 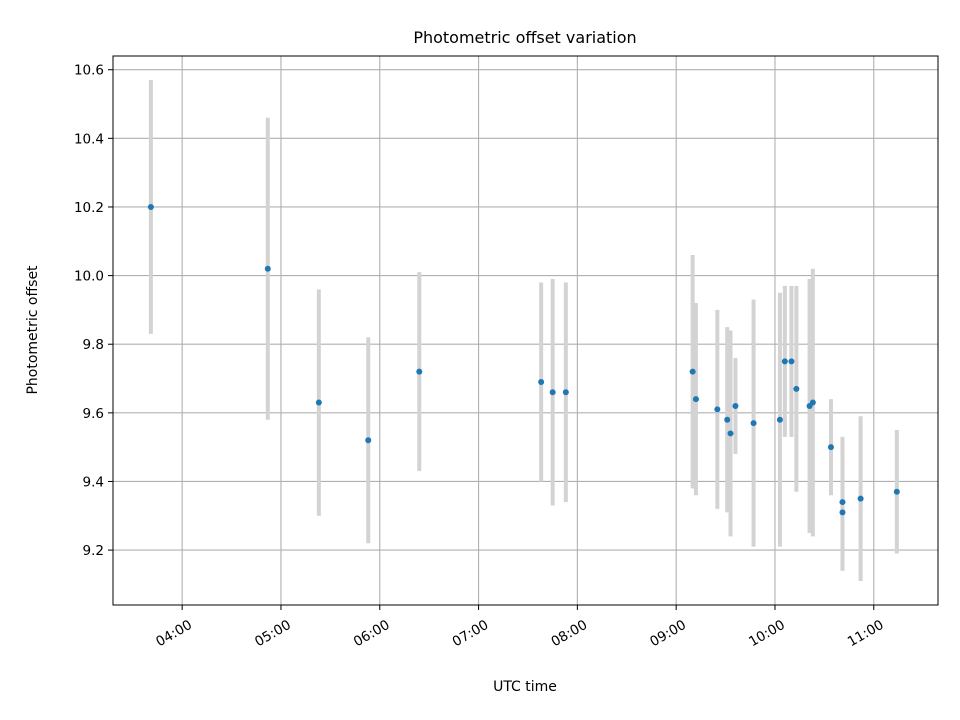 I want to click on y-tick-label: 9.4, so click(x=93, y=482).